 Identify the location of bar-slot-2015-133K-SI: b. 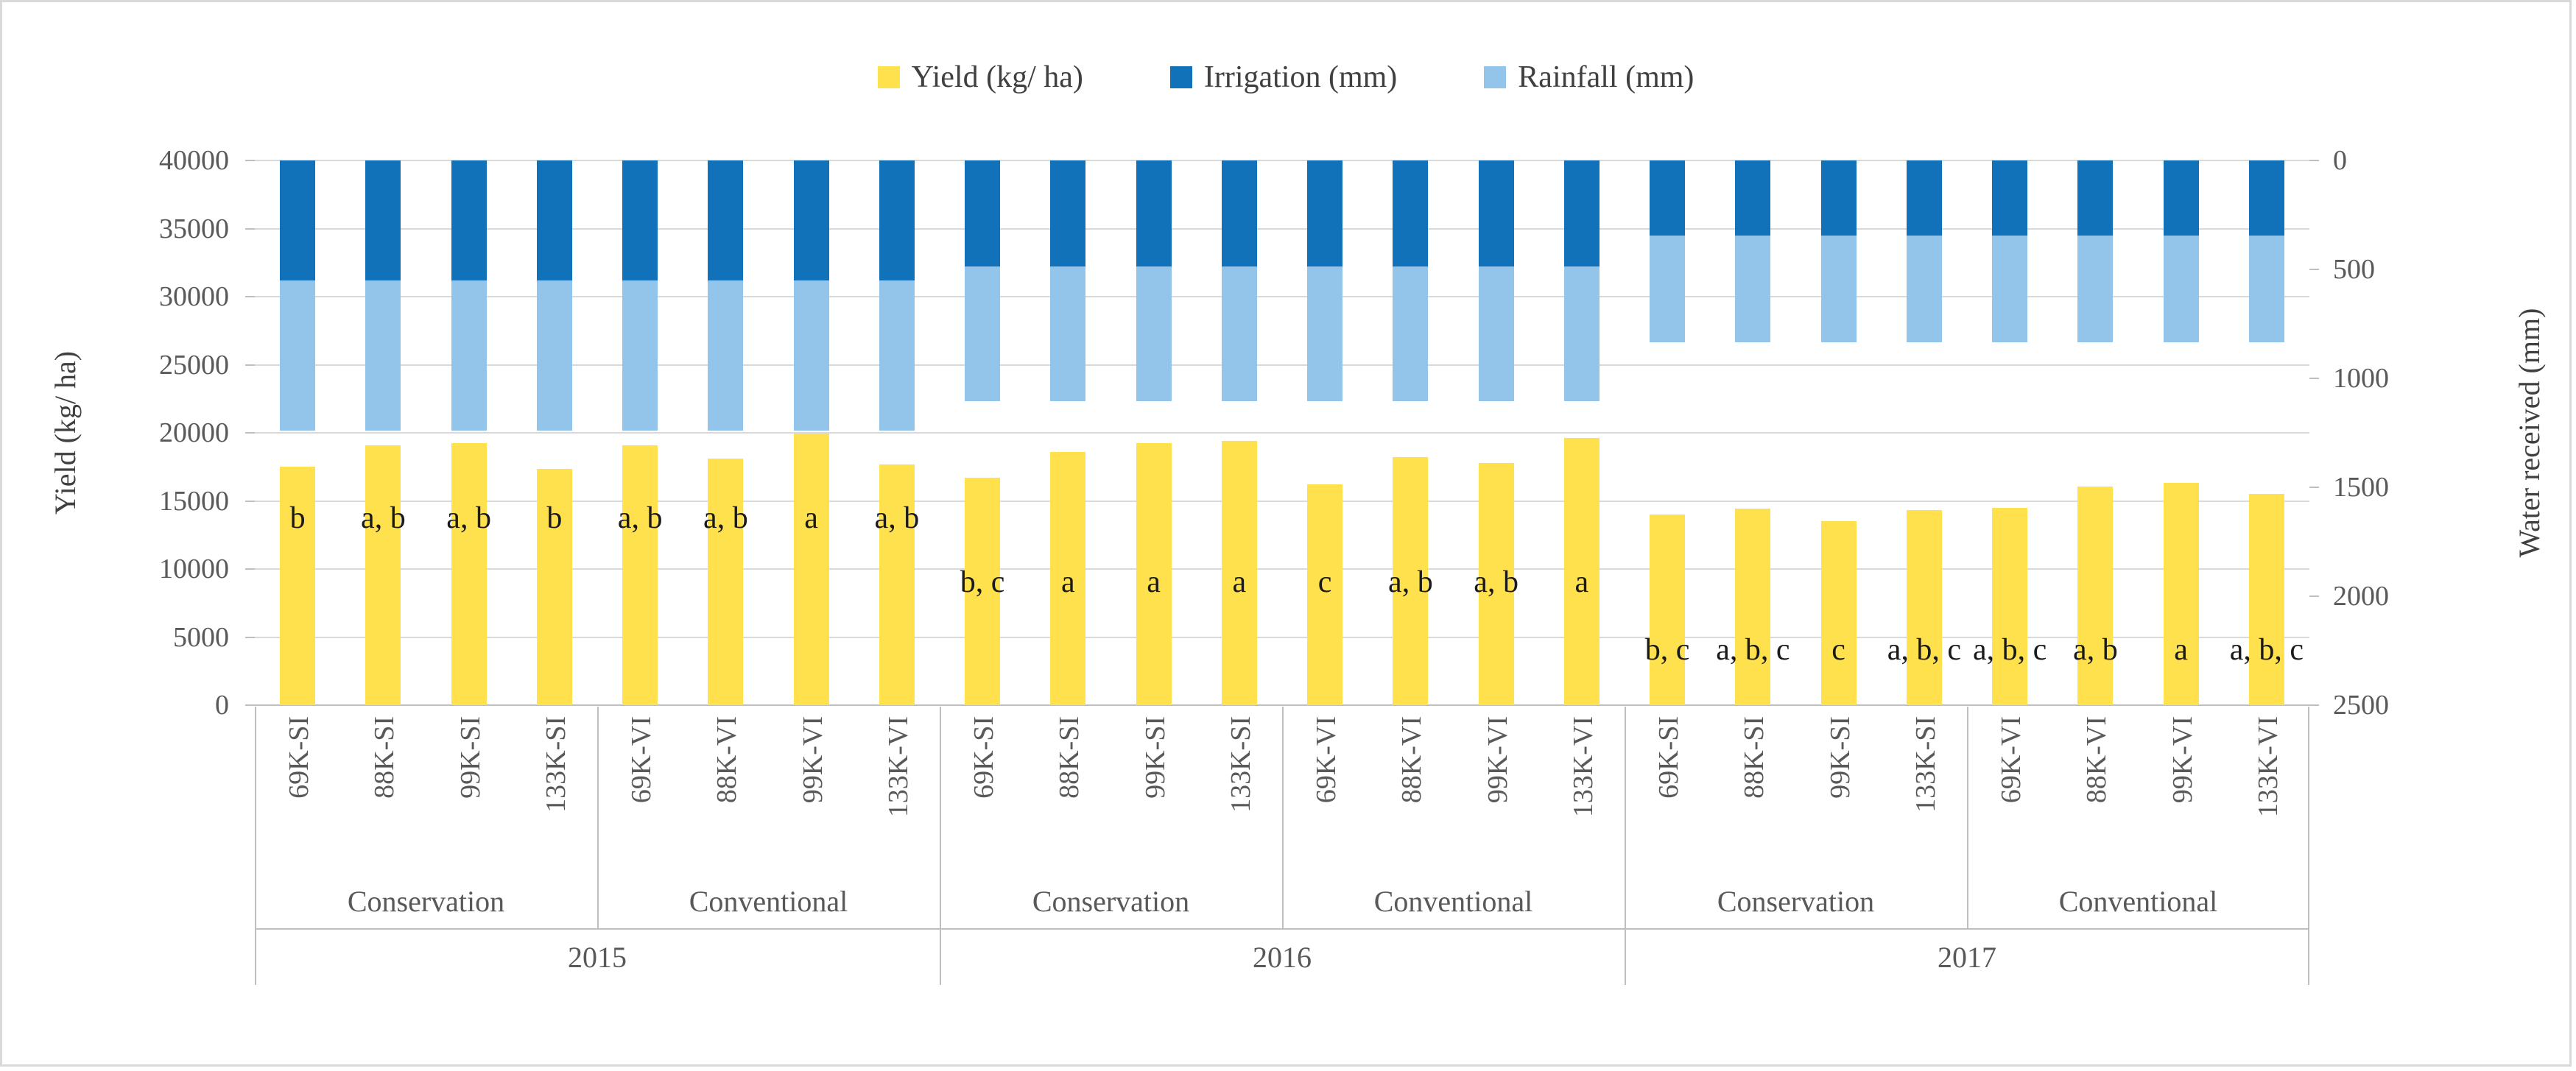
(554, 433).